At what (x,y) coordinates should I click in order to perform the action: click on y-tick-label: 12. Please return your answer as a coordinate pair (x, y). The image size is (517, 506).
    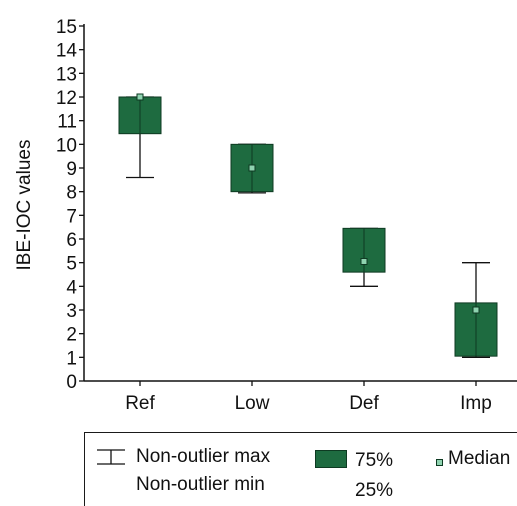
    Looking at the image, I should click on (66, 98).